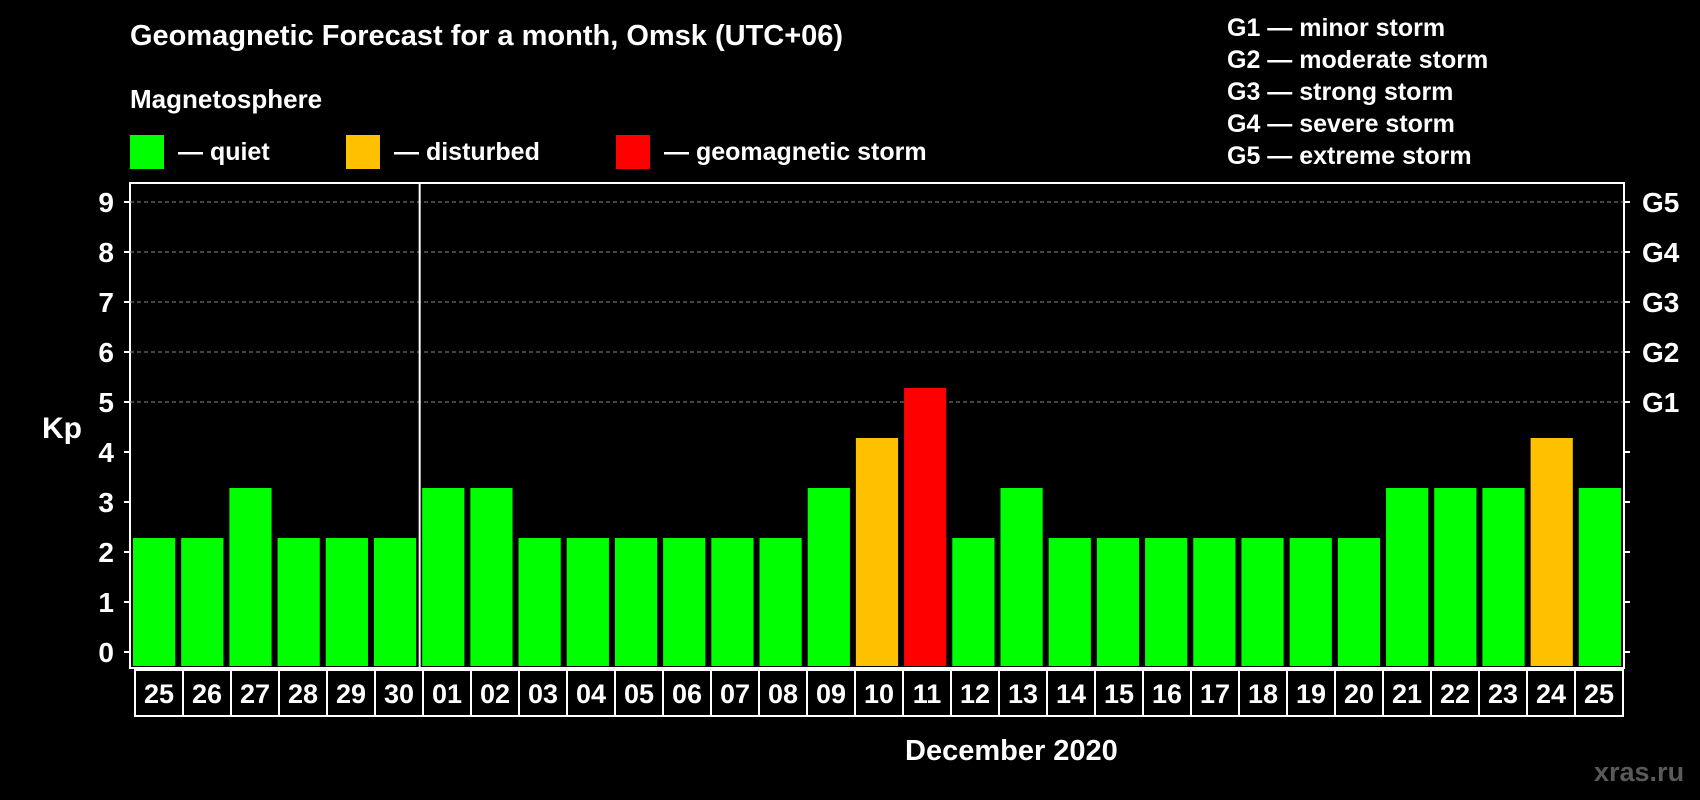 The image size is (1700, 800). Describe the element at coordinates (1071, 694) in the screenshot. I see `x-tick-label: 14` at that location.